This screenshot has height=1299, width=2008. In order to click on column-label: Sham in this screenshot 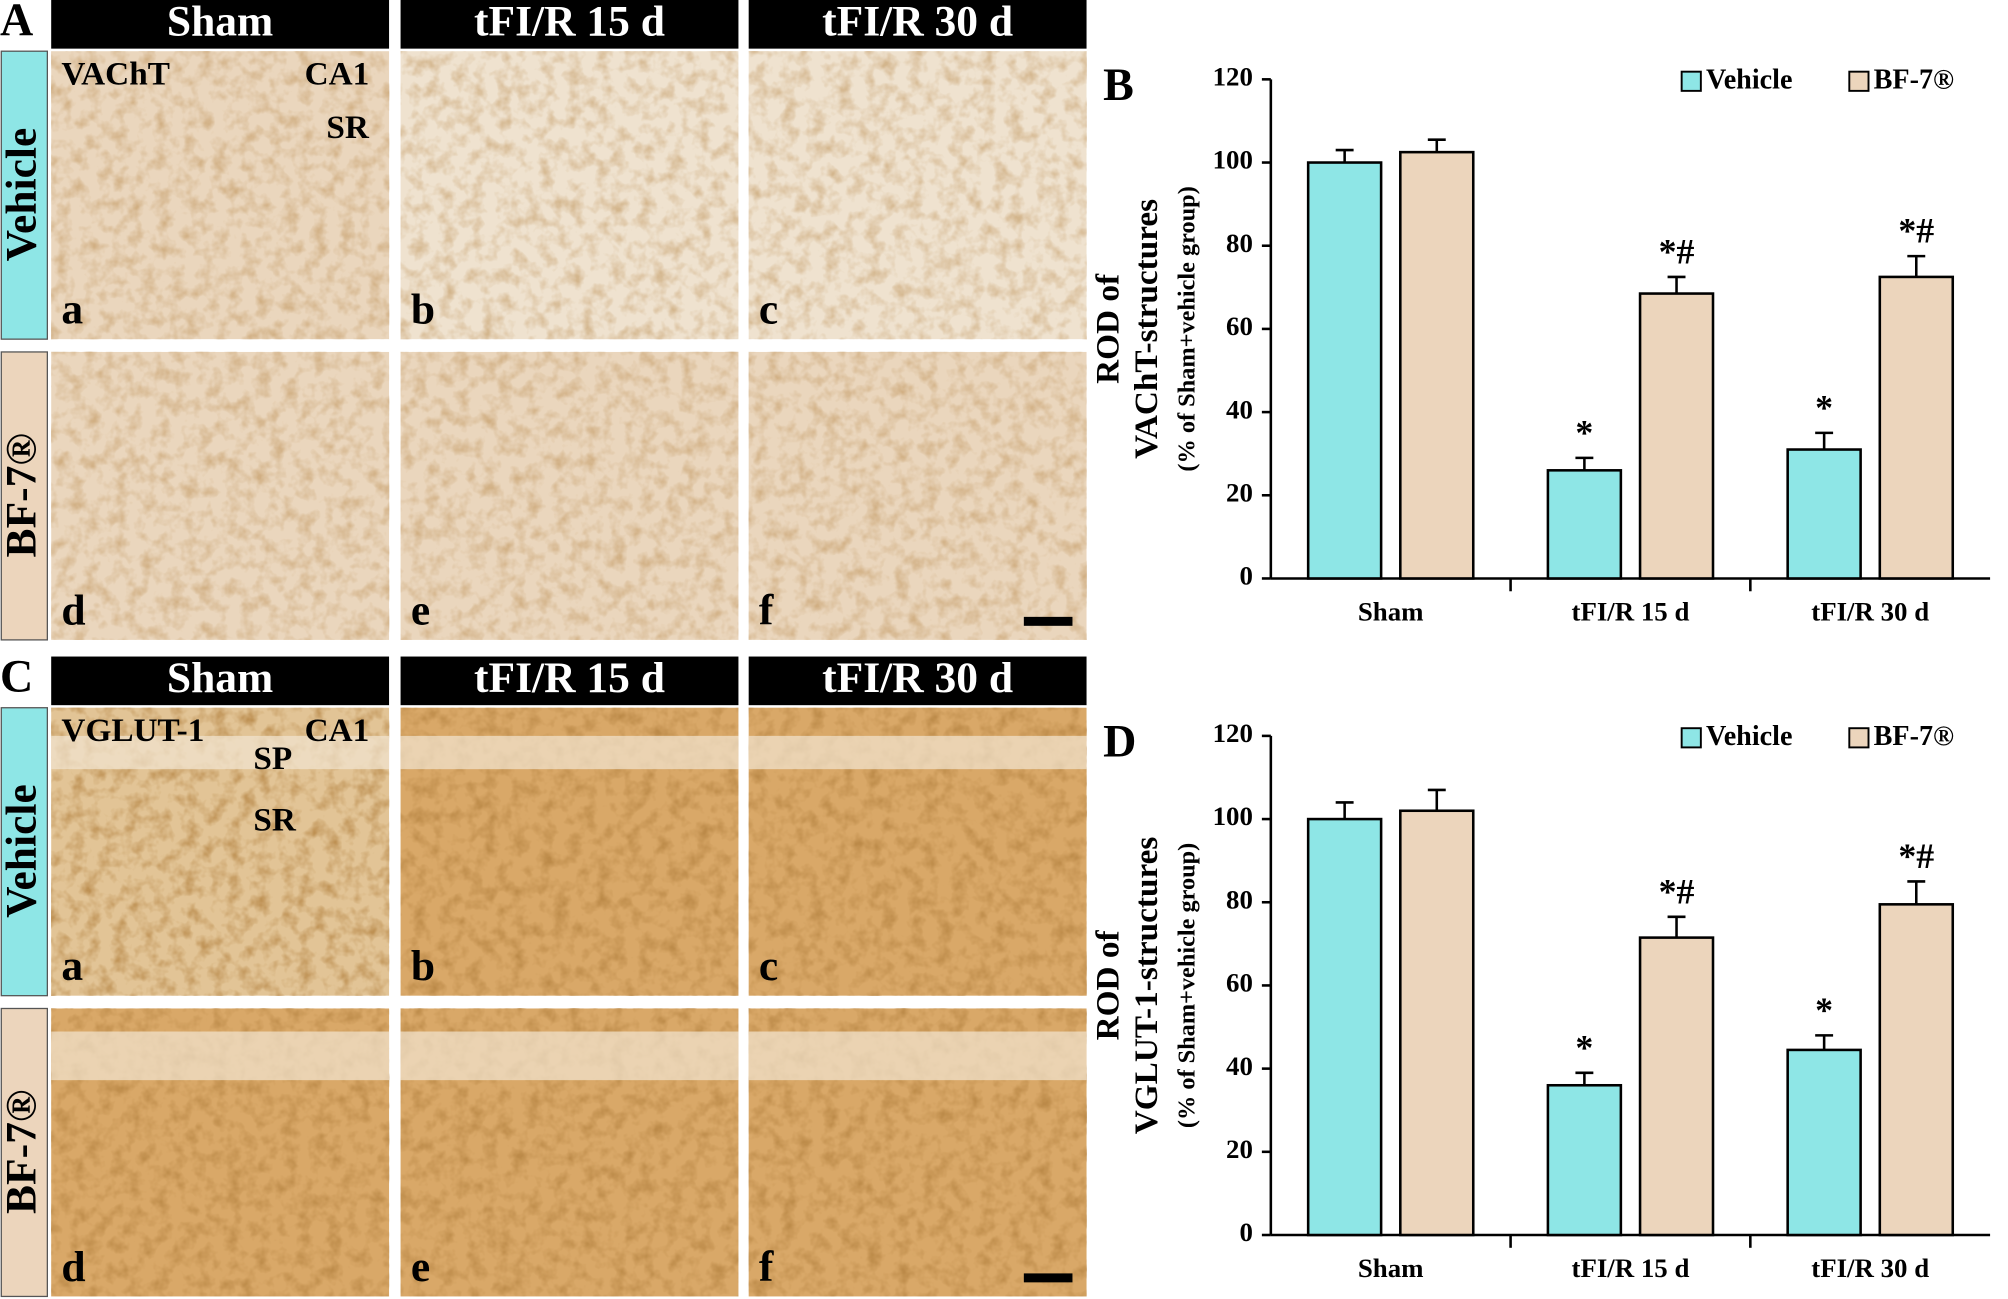, I will do `click(220, 23)`.